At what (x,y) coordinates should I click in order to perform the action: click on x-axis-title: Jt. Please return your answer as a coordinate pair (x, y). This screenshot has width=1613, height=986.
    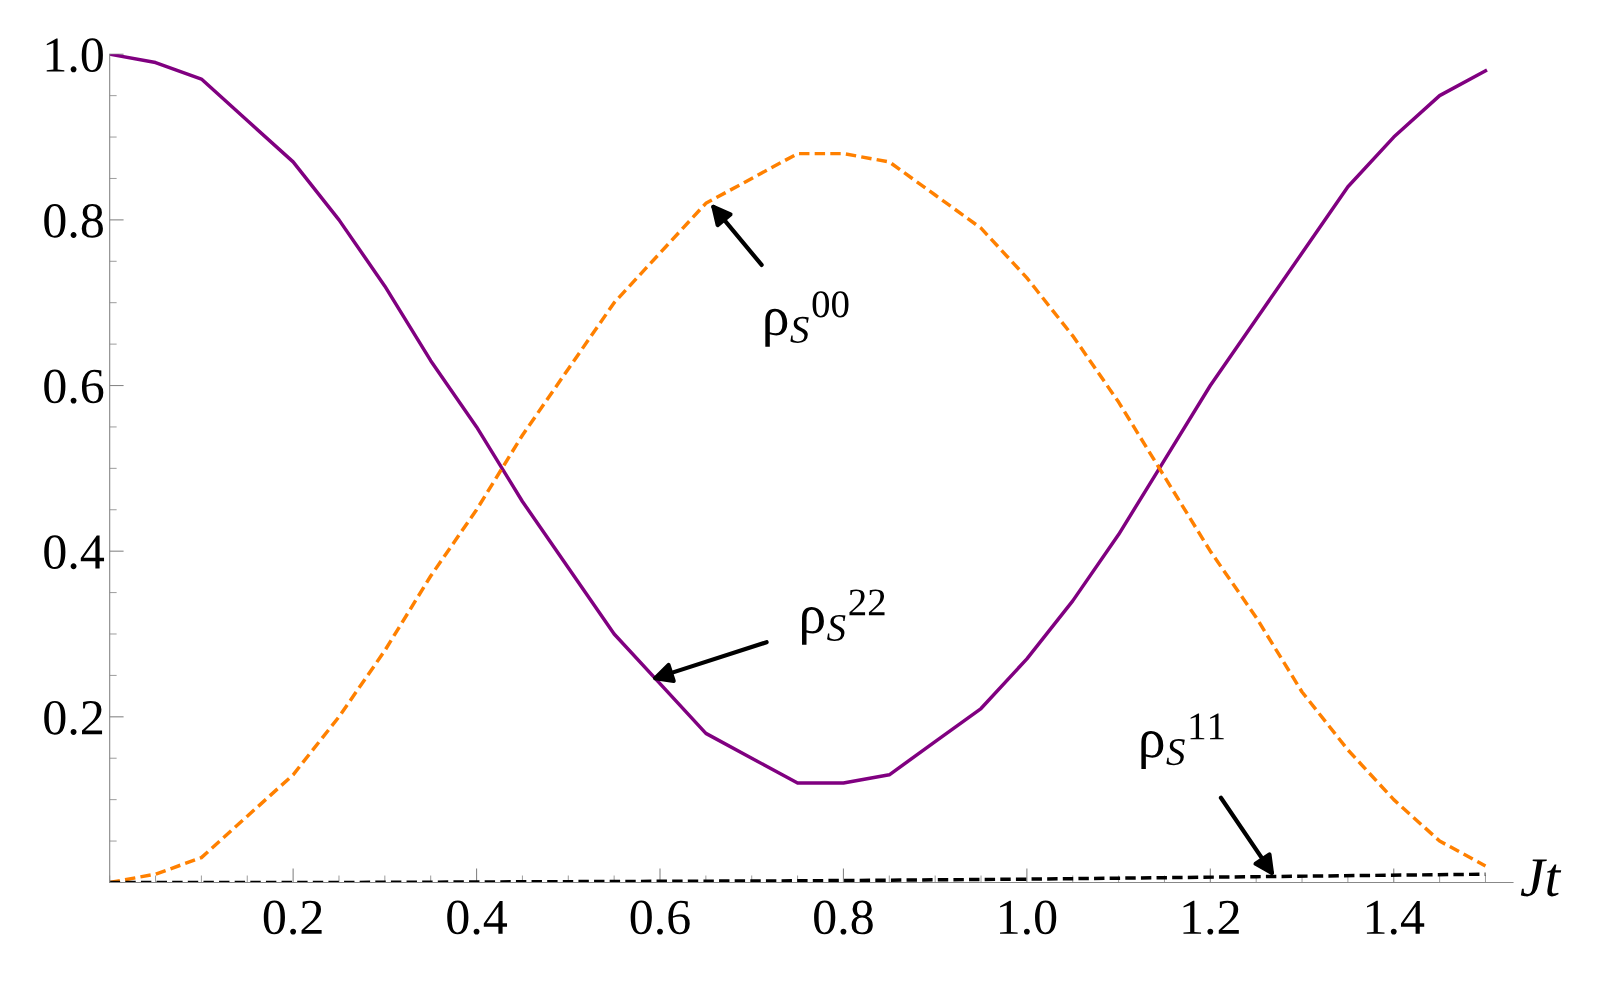
    Looking at the image, I should click on (1541, 878).